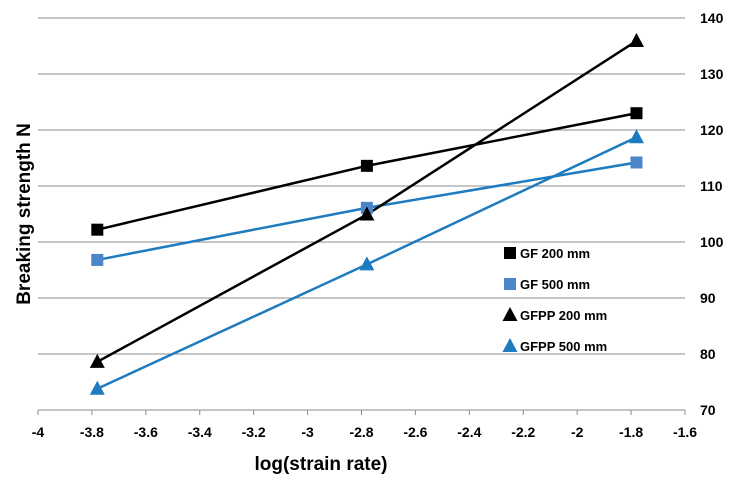 The image size is (747, 486). I want to click on x-tick-label: -2.4, so click(469, 432).